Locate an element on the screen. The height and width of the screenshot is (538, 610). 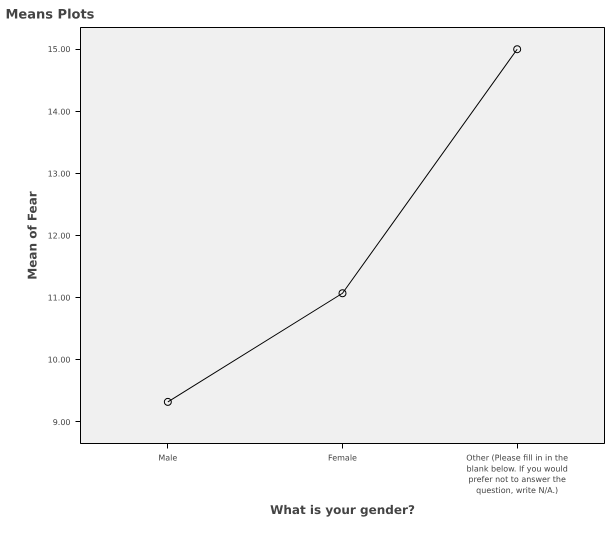
y-axis-title: Mean of Fear is located at coordinates (33, 235).